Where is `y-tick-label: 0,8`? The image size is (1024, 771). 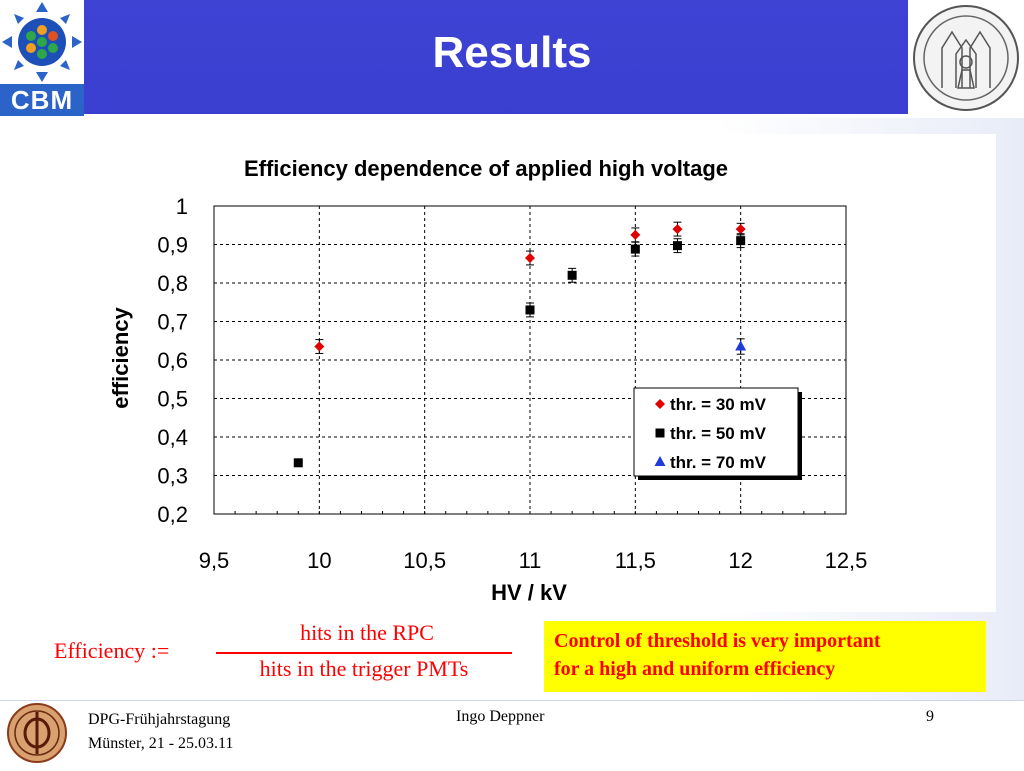
y-tick-label: 0,8 is located at coordinates (172, 283).